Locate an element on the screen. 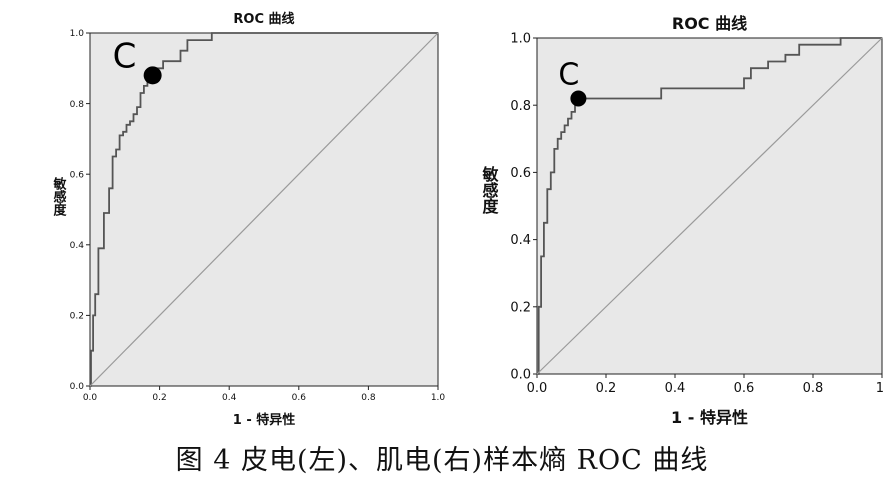  x-tick-label: 1. is located at coordinates (880, 388).